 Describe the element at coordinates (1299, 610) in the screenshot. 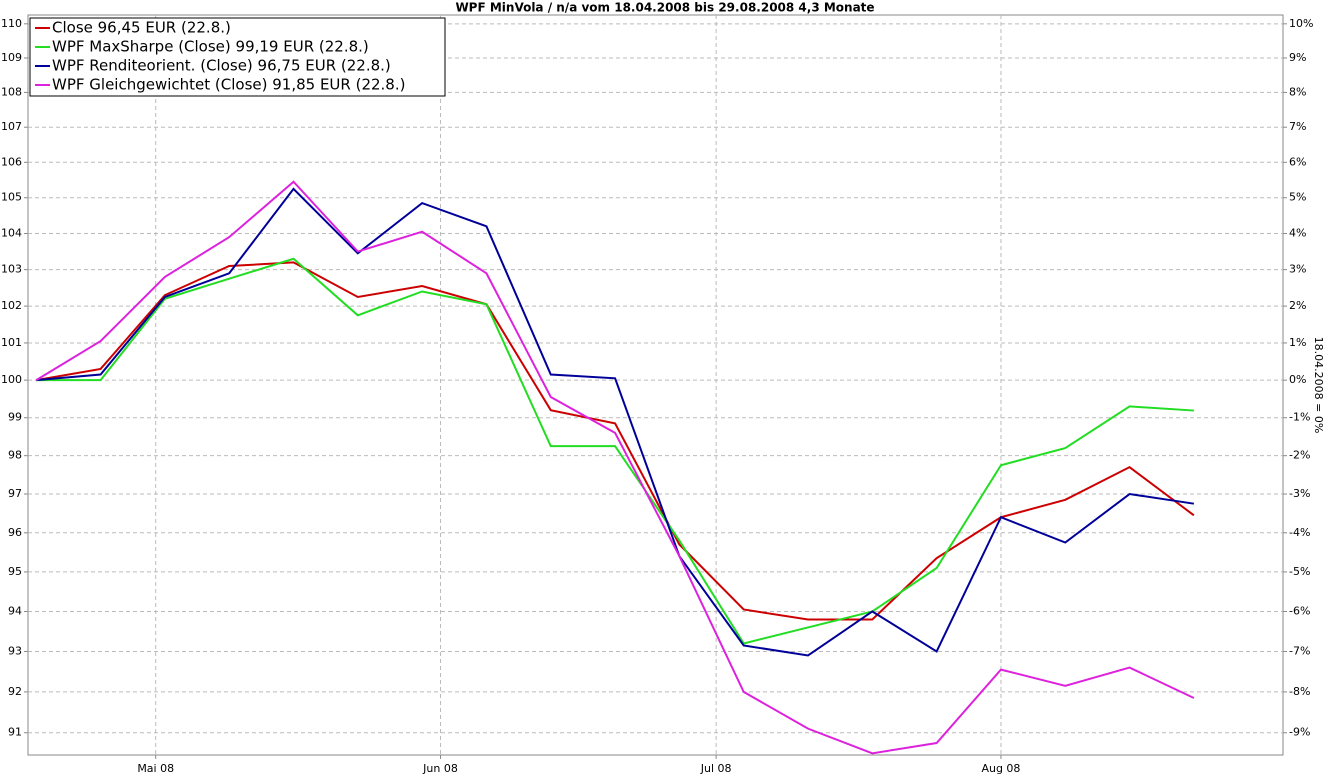

I see `y2-tick-label: -6%` at that location.